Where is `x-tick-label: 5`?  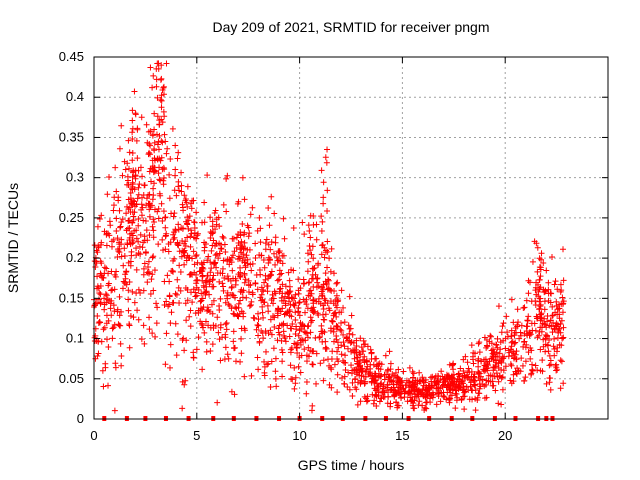
x-tick-label: 5 is located at coordinates (196, 435).